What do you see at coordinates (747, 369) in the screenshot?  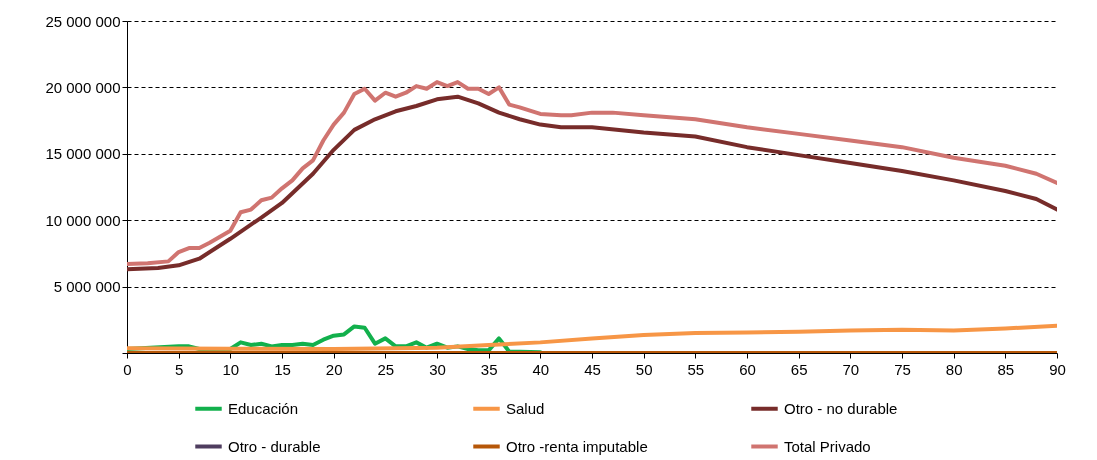 I see `x-tick-label: 60` at bounding box center [747, 369].